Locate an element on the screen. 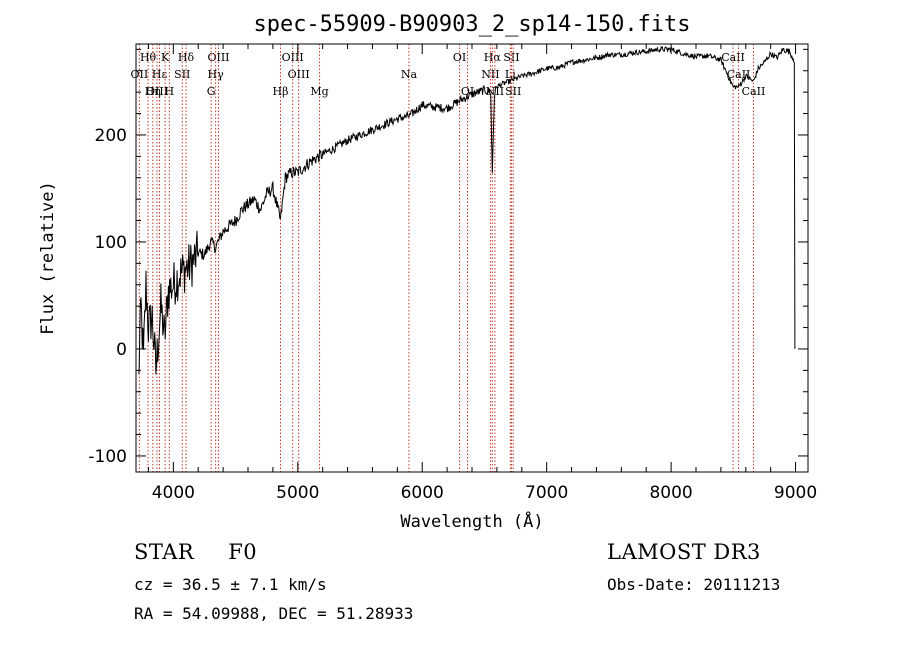  spectral-line-label: Na is located at coordinates (409, 74).